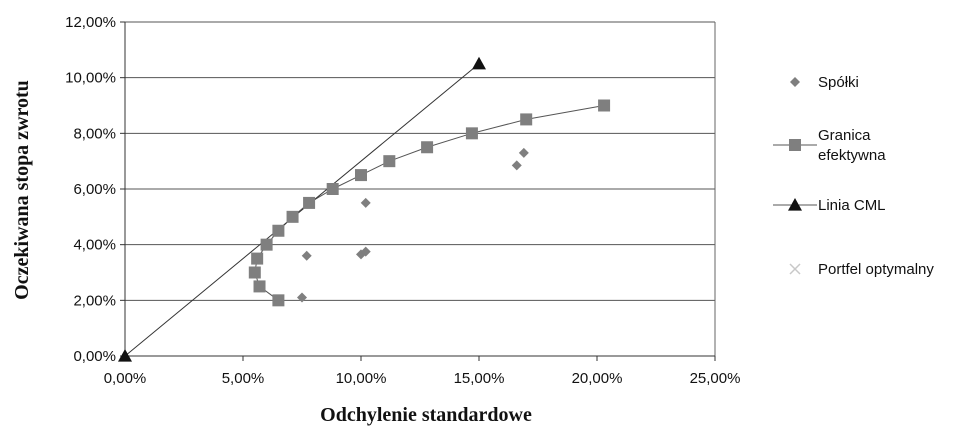  I want to click on y-tick-label: 0,00%, so click(94, 356).